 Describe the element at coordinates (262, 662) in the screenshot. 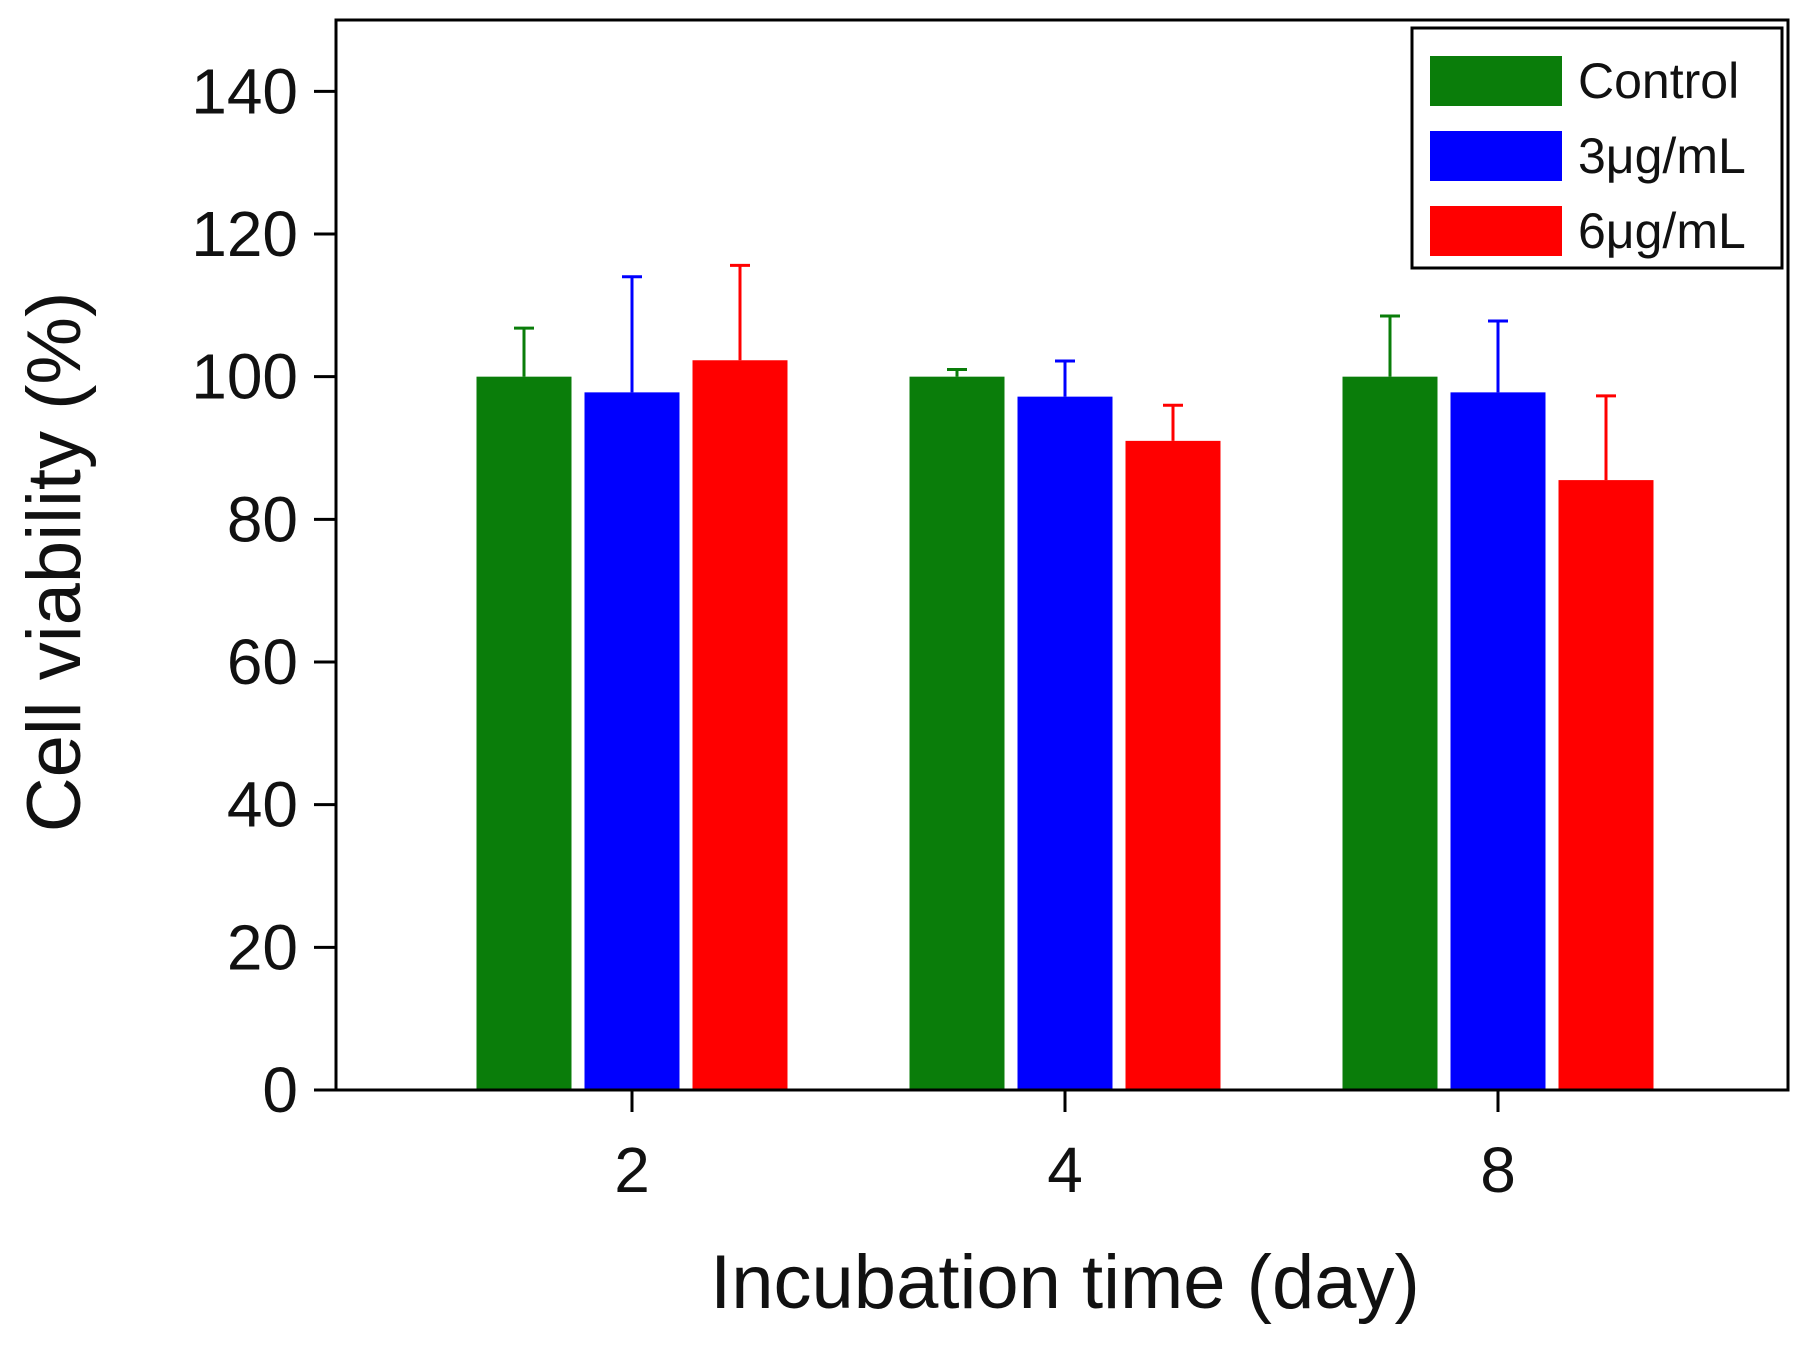

I see `y-tick-label: 60` at that location.